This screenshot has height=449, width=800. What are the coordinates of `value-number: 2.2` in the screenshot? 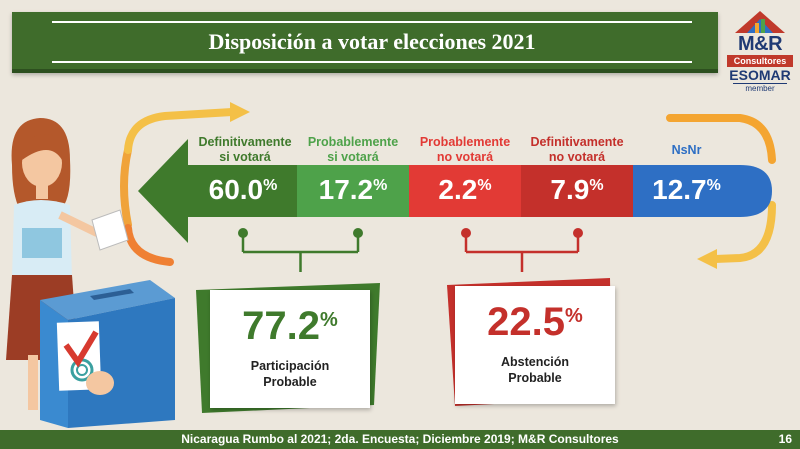 It's located at (458, 189).